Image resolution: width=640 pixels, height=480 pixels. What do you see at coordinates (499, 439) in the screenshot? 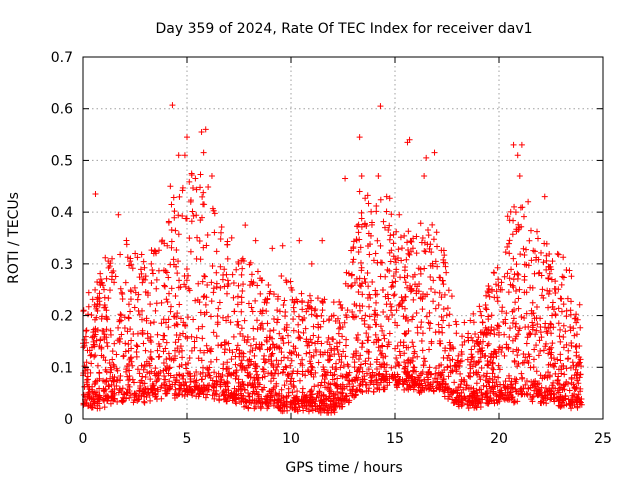
I see `x-tick-label: 20` at bounding box center [499, 439].